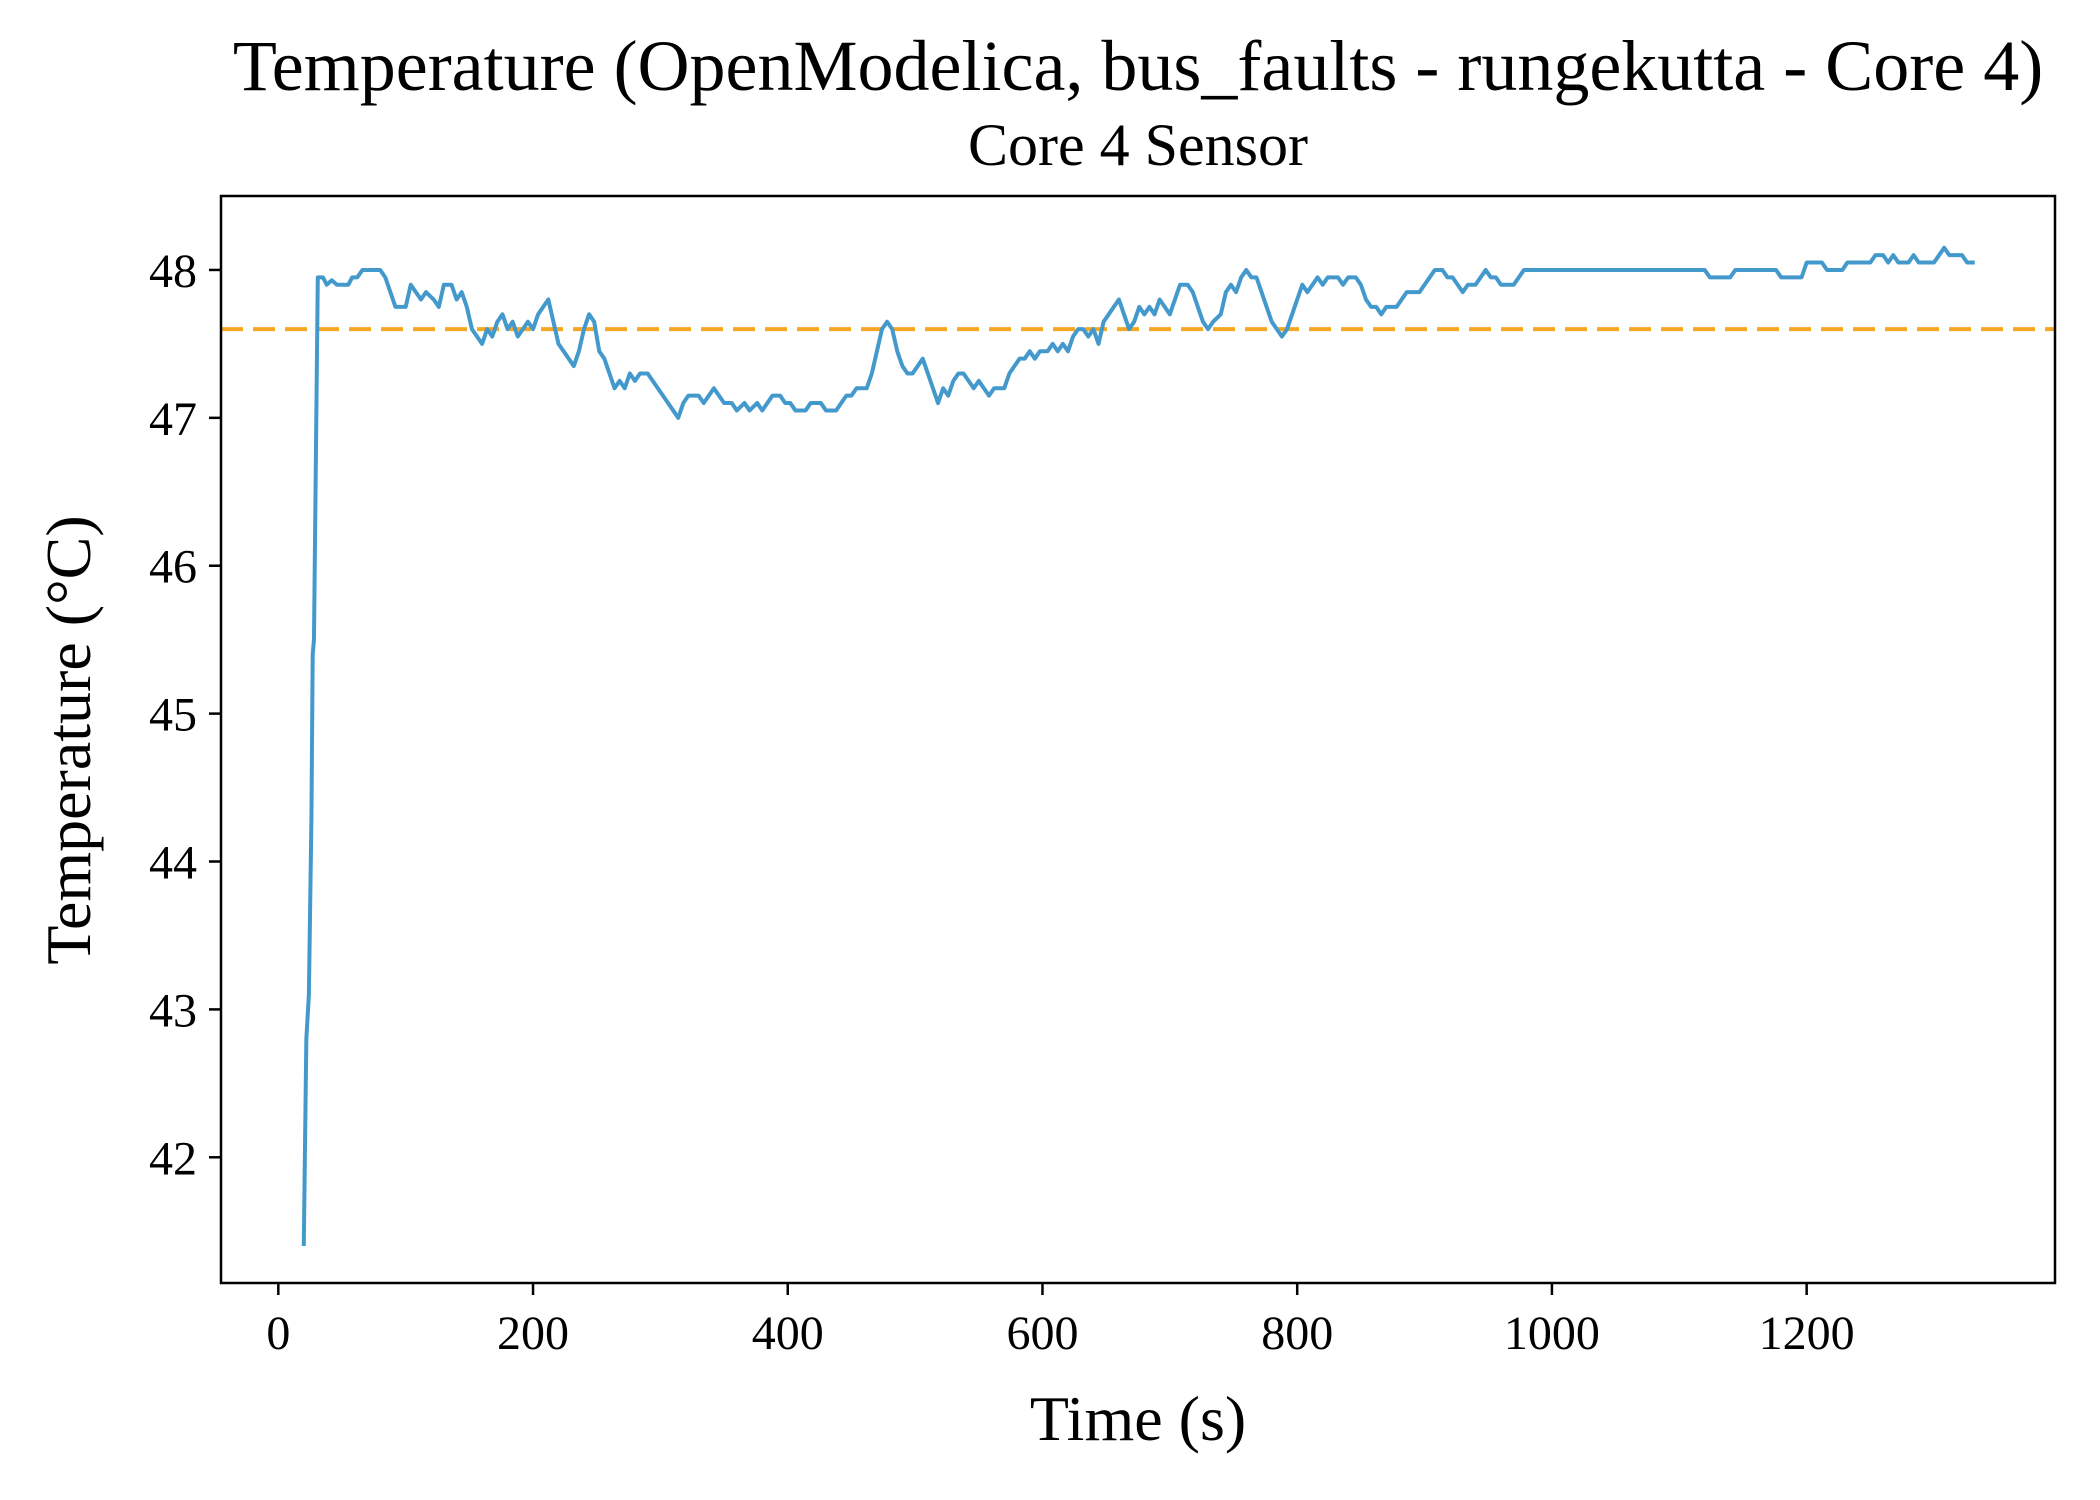  What do you see at coordinates (533, 1333) in the screenshot?
I see `x-tick-label: 200` at bounding box center [533, 1333].